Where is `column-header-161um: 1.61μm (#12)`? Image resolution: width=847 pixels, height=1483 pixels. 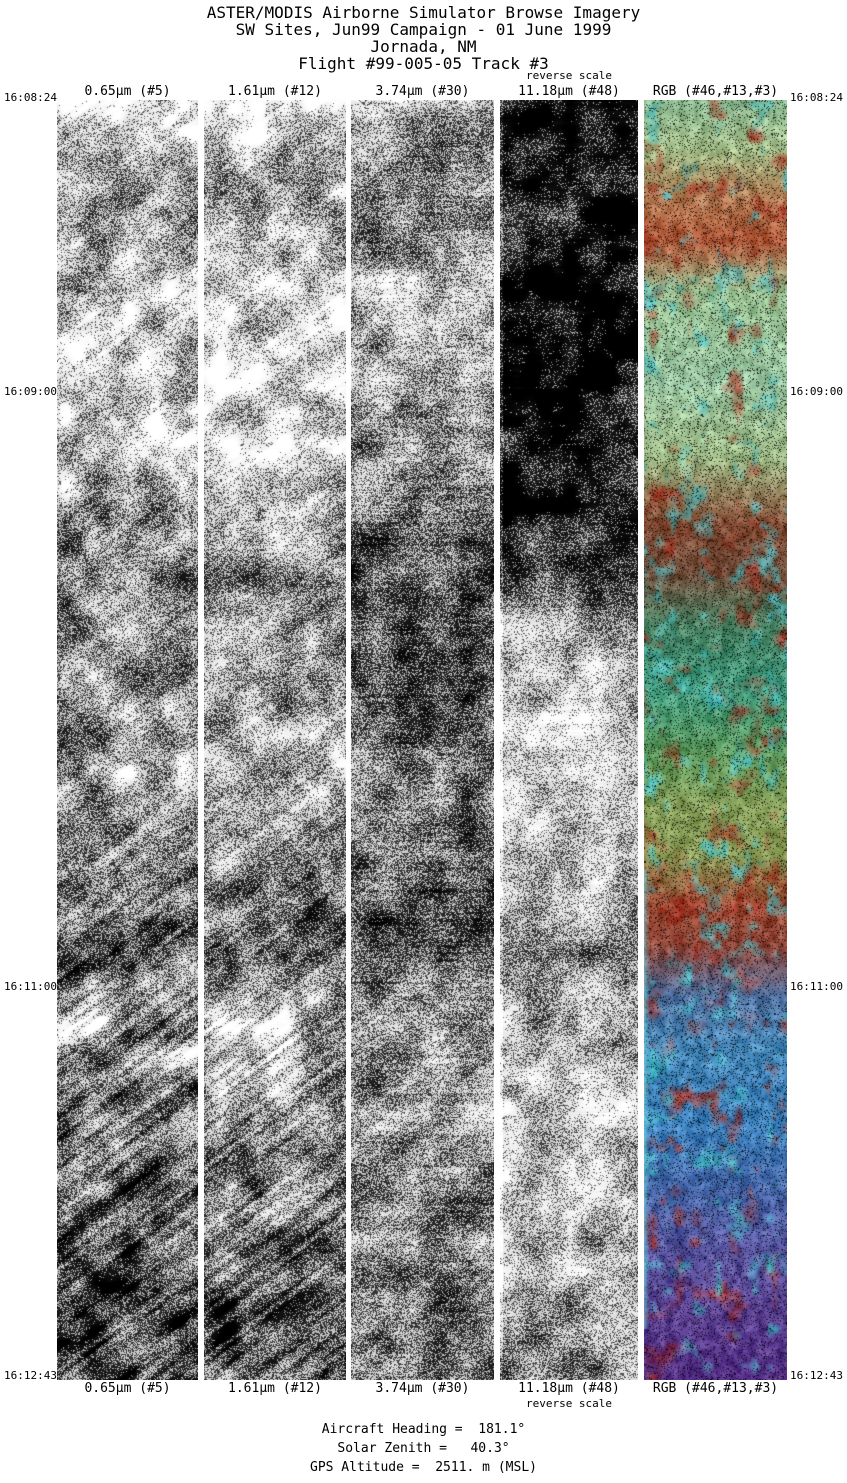 column-header-161um: 1.61μm (#12) is located at coordinates (275, 91).